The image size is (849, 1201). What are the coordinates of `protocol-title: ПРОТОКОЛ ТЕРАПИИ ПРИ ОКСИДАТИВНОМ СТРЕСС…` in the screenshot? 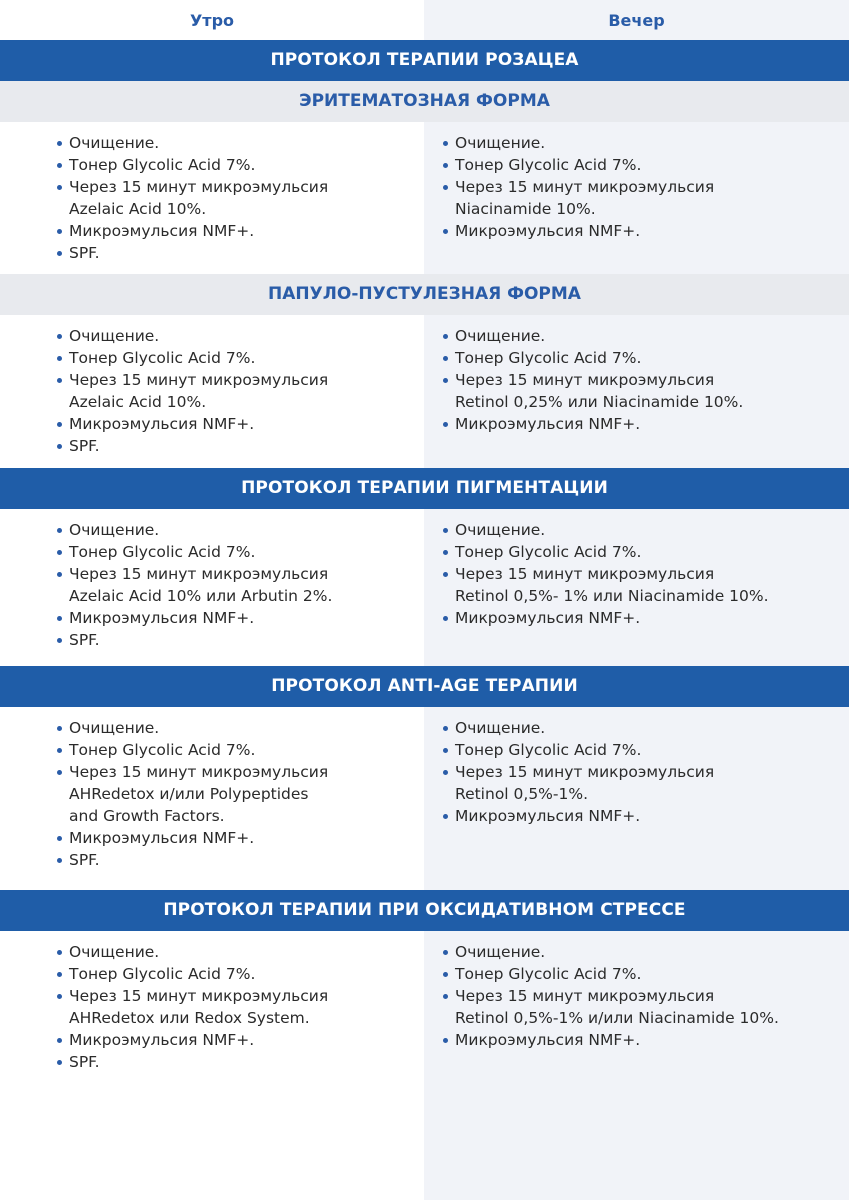 It's located at (424, 910).